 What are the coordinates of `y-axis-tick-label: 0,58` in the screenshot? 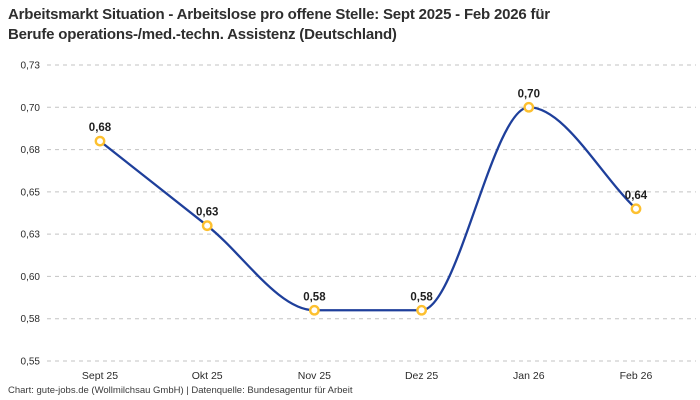 It's located at (31, 319).